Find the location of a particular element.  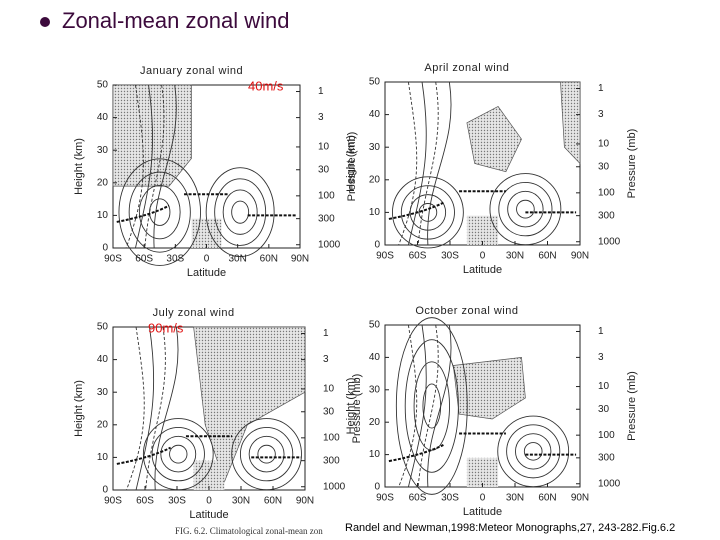

pressure-tick-label: 1000 is located at coordinates (609, 483).